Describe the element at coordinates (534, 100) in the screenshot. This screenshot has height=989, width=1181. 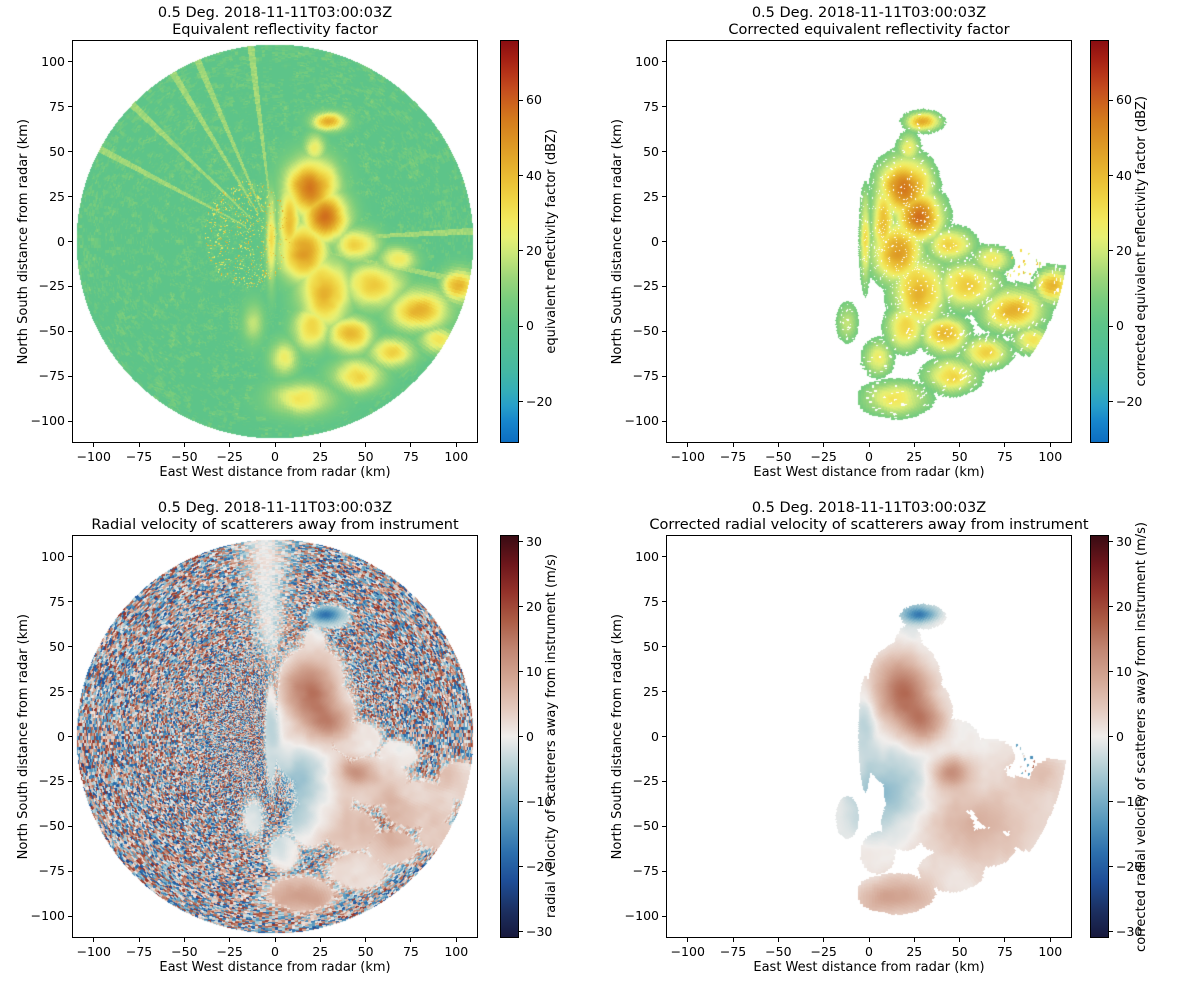
I see `colorbar-tick-label: 60` at that location.